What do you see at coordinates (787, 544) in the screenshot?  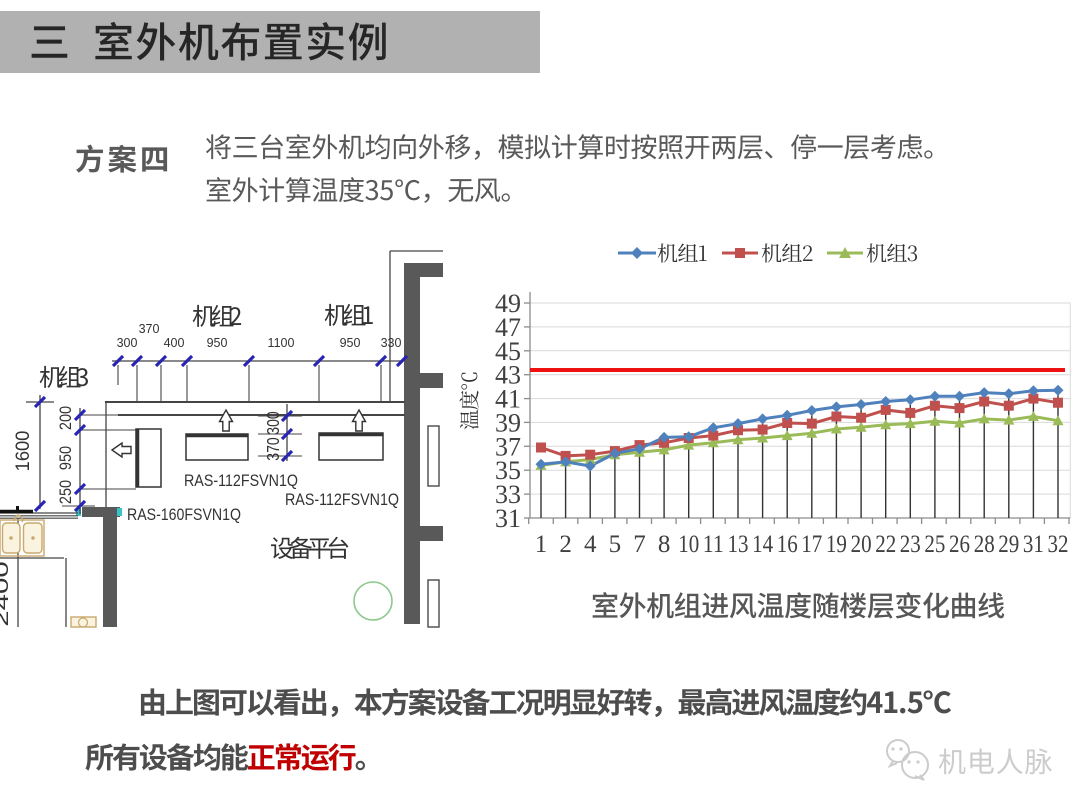 I see `svg-text: 16` at bounding box center [787, 544].